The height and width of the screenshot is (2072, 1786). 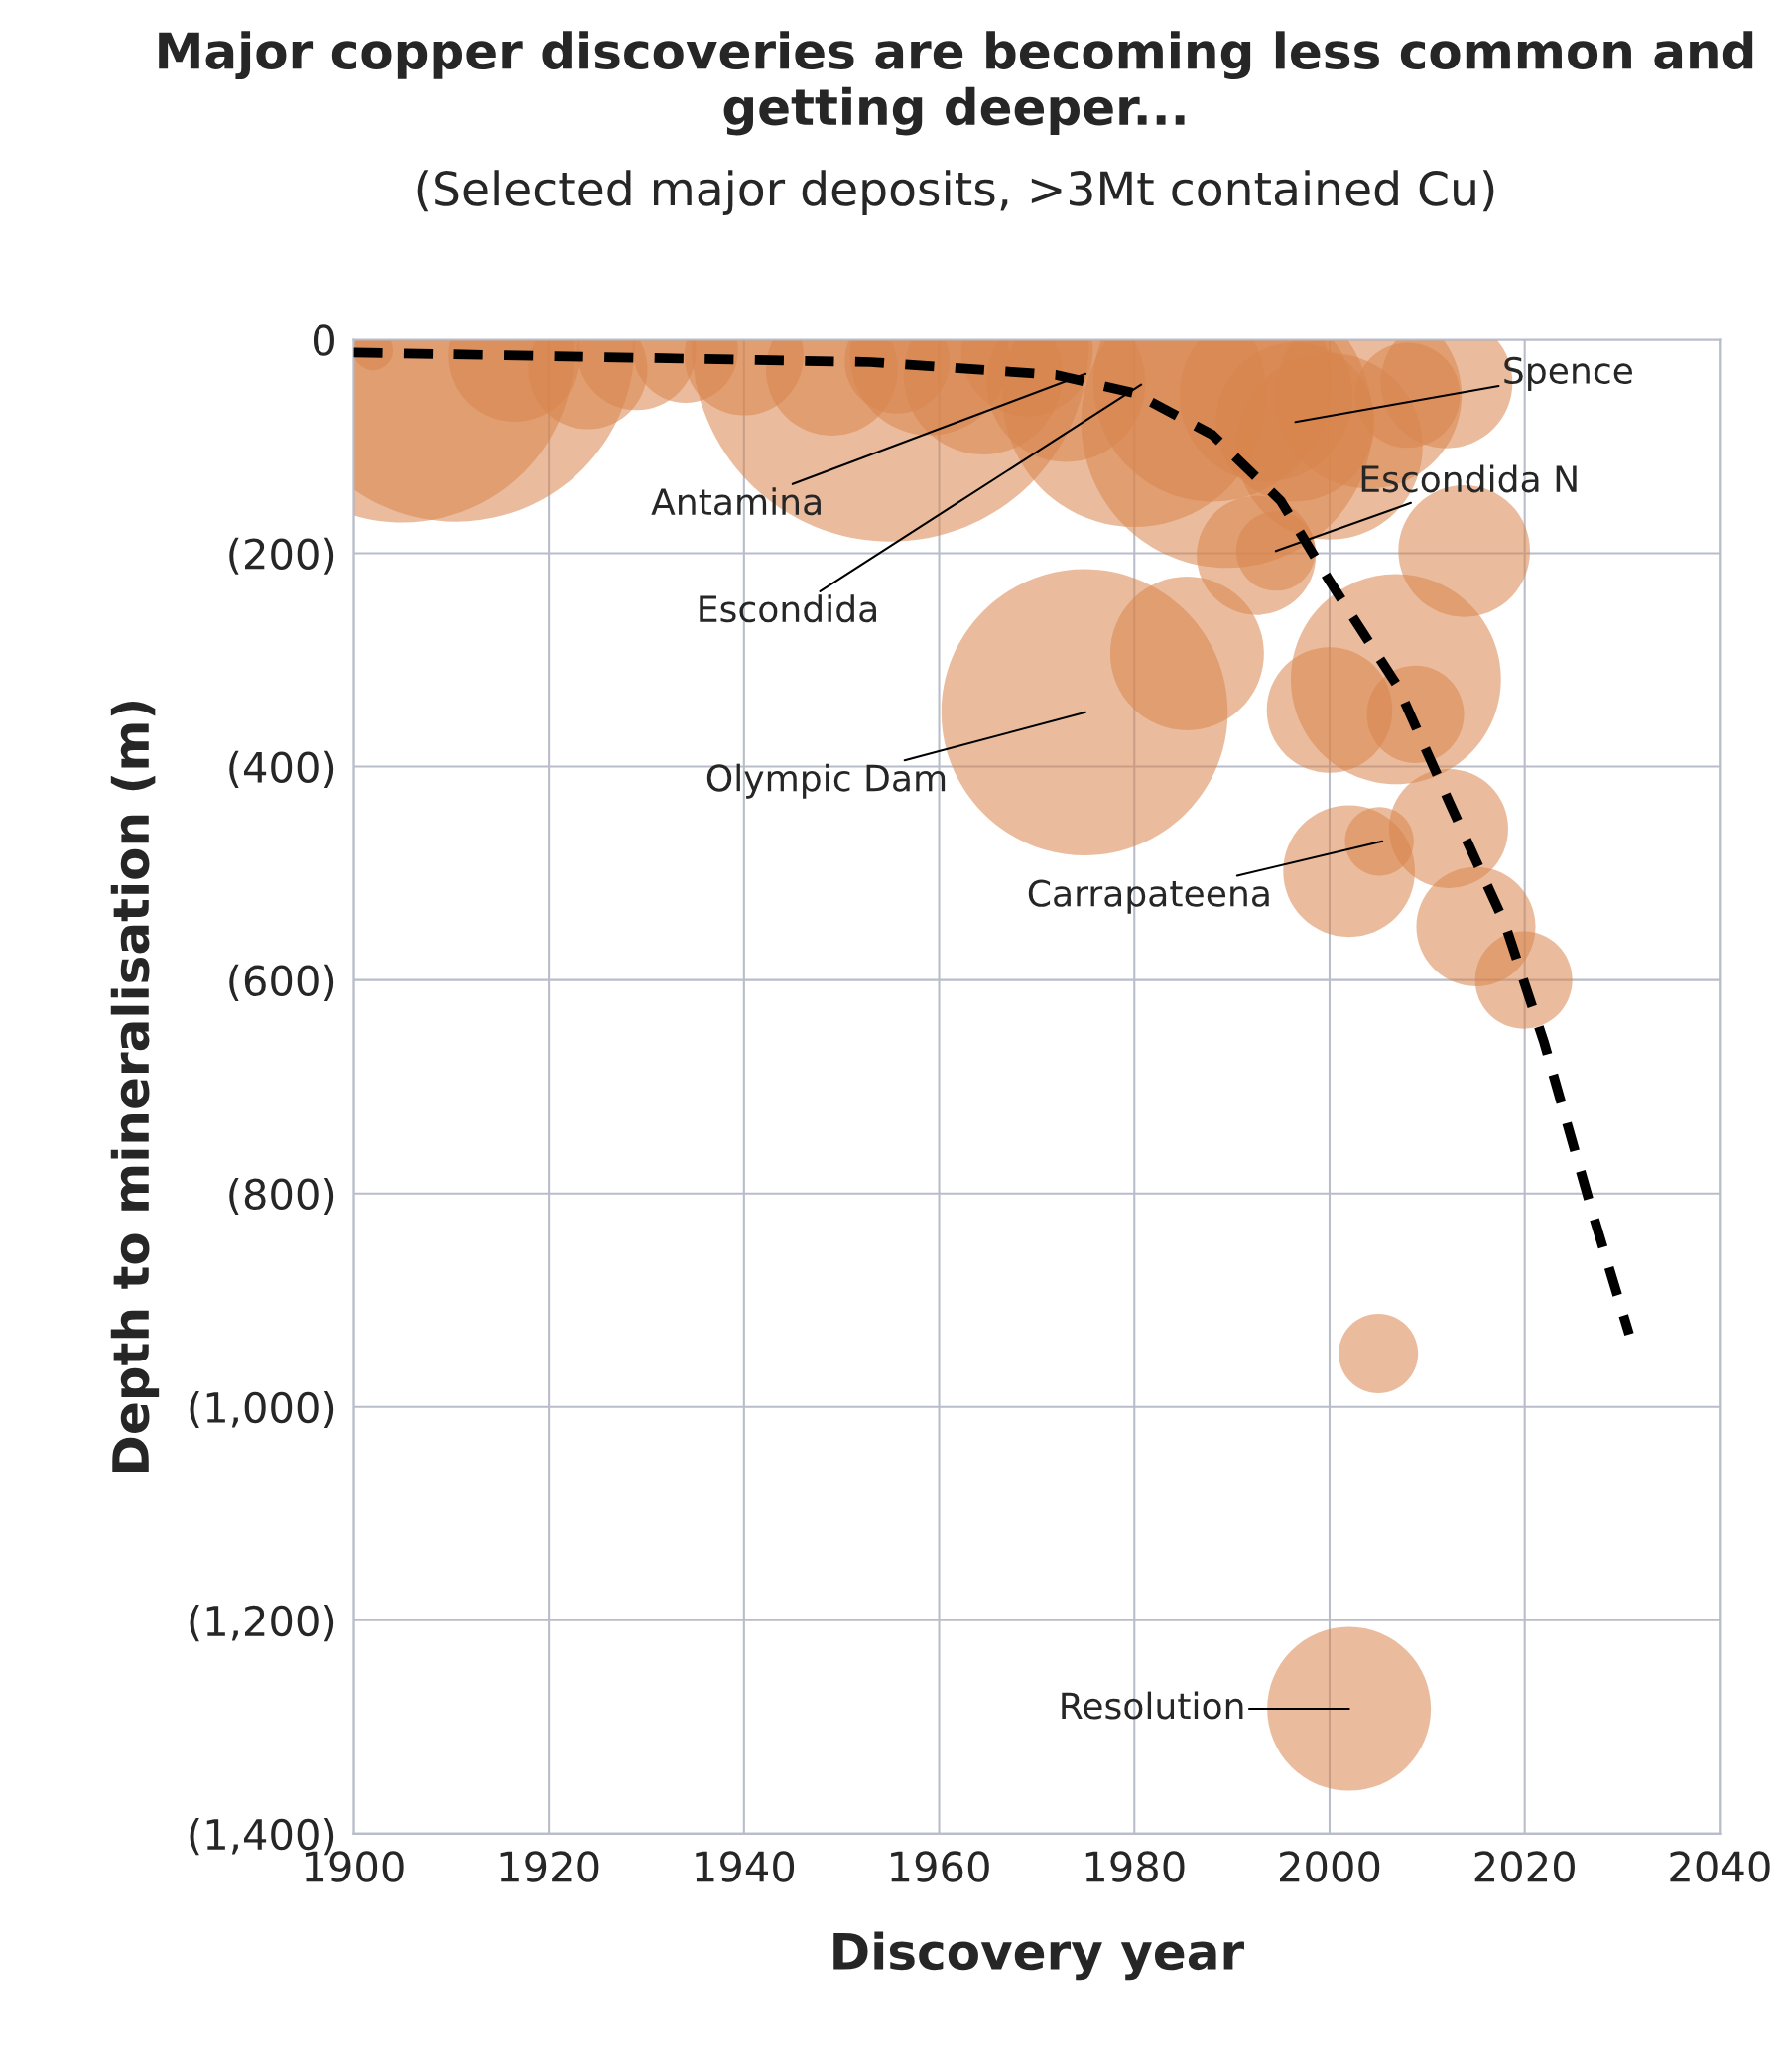 What do you see at coordinates (956, 192) in the screenshot?
I see `chart-subtitle: (Selected major deposits, >3Mt contained Cu)` at bounding box center [956, 192].